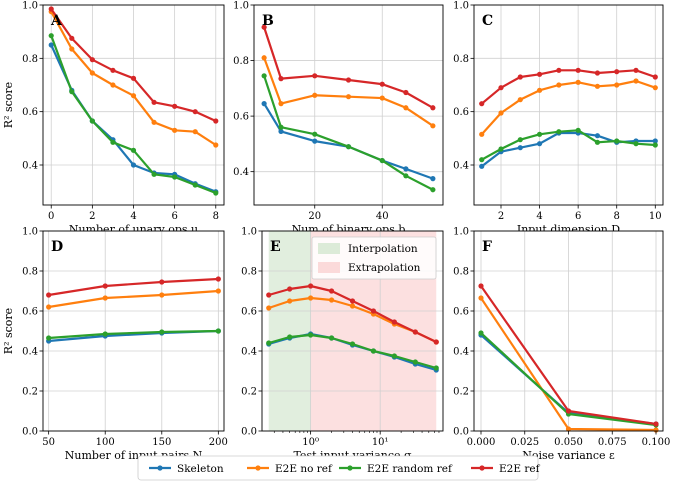 This screenshot has width=674, height=491. I want to click on x-tick-label: 50, so click(48, 442).